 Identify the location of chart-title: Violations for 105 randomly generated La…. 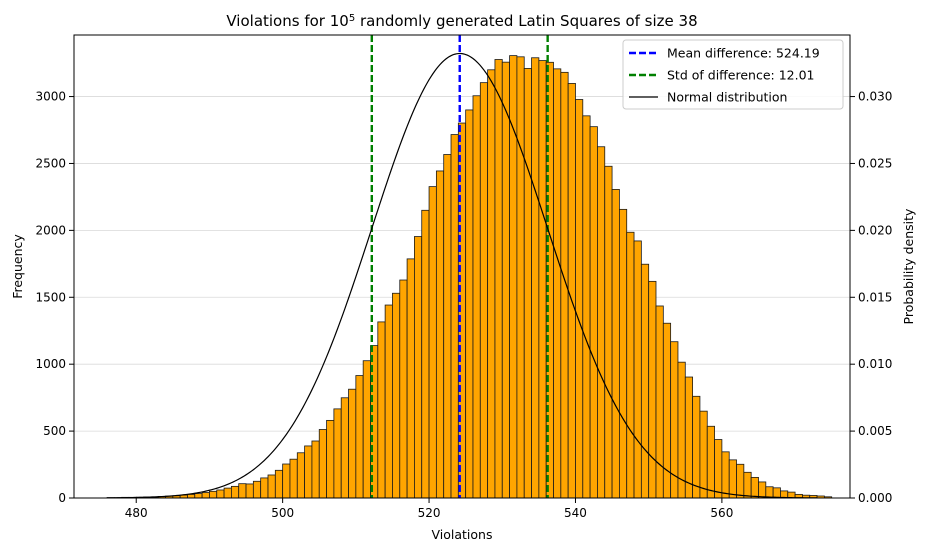
(461, 21).